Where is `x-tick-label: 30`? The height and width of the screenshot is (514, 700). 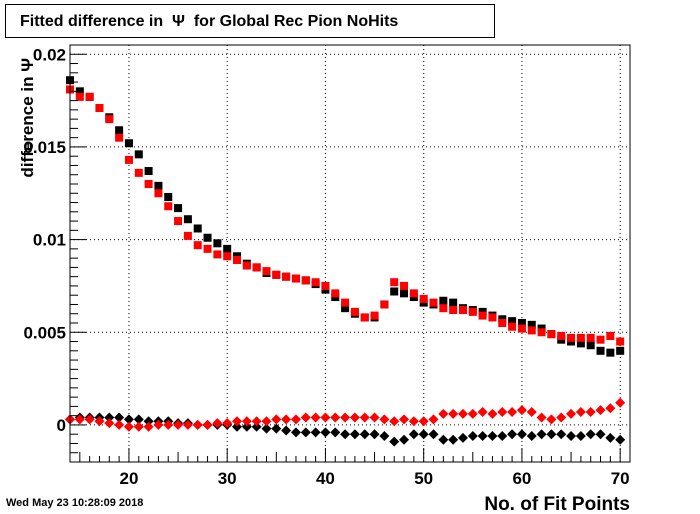 x-tick-label: 30 is located at coordinates (227, 478).